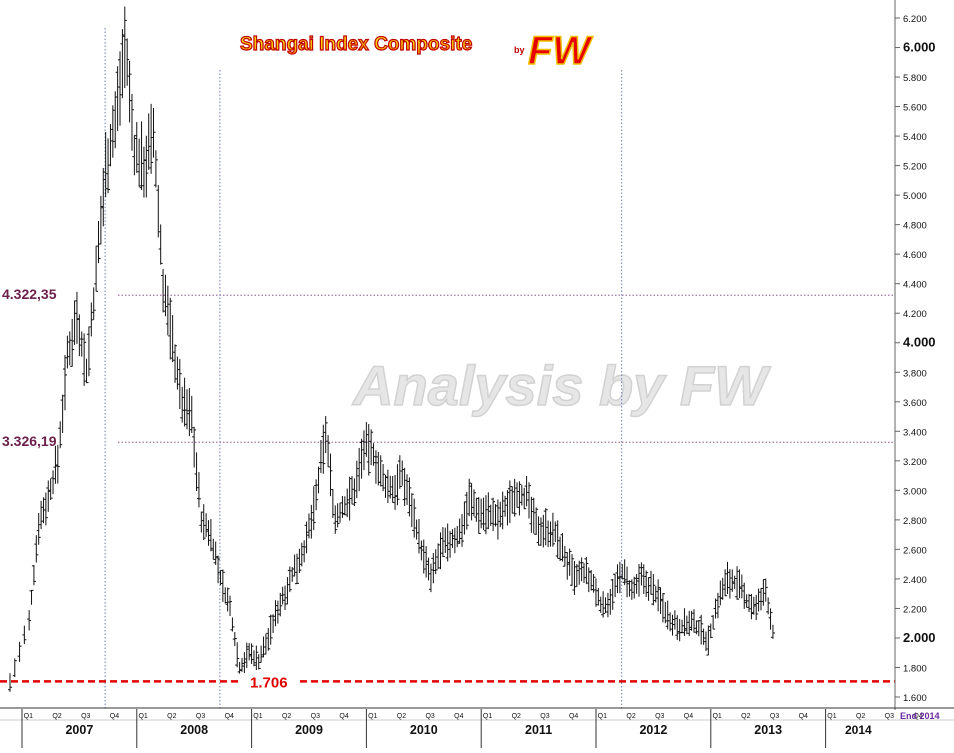  Describe the element at coordinates (538, 730) in the screenshot. I see `x-year-label: 2011` at that location.